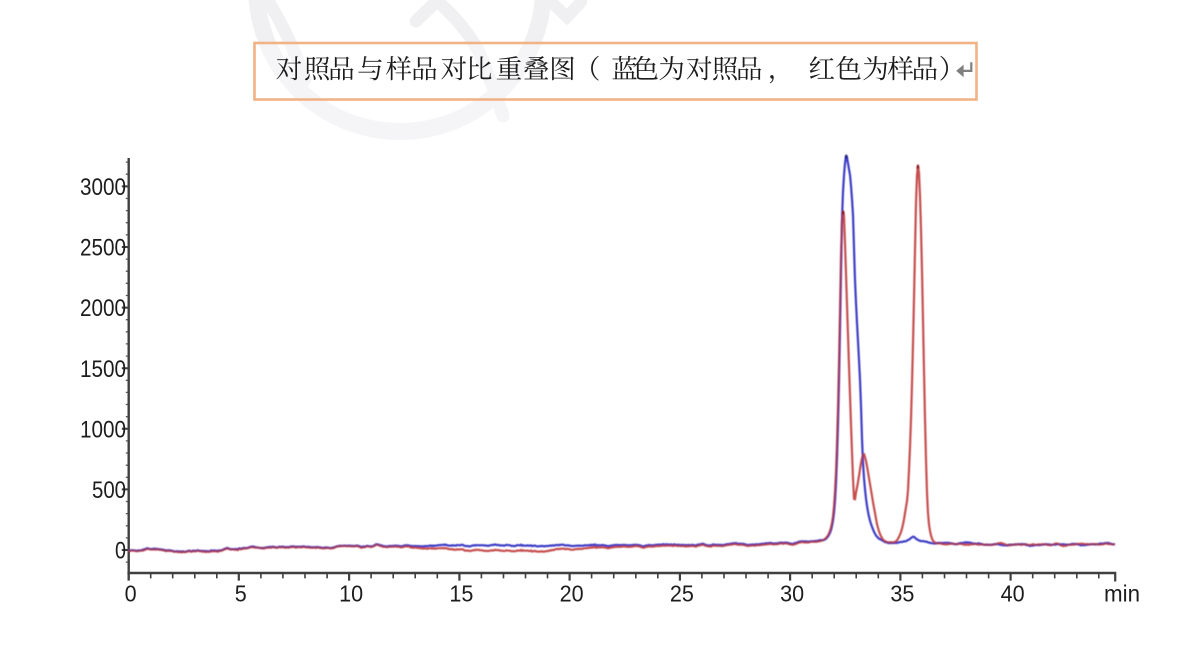  Describe the element at coordinates (109, 490) in the screenshot. I see `svg-text: 500` at that location.